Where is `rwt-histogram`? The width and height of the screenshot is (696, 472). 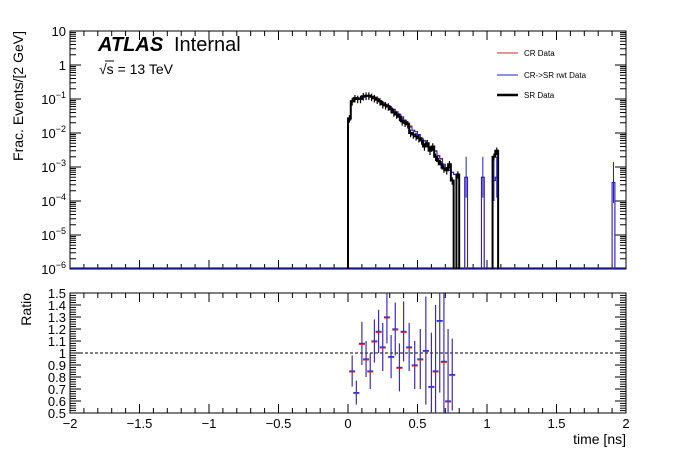
rwt-histogram is located at coordinates (481, 182).